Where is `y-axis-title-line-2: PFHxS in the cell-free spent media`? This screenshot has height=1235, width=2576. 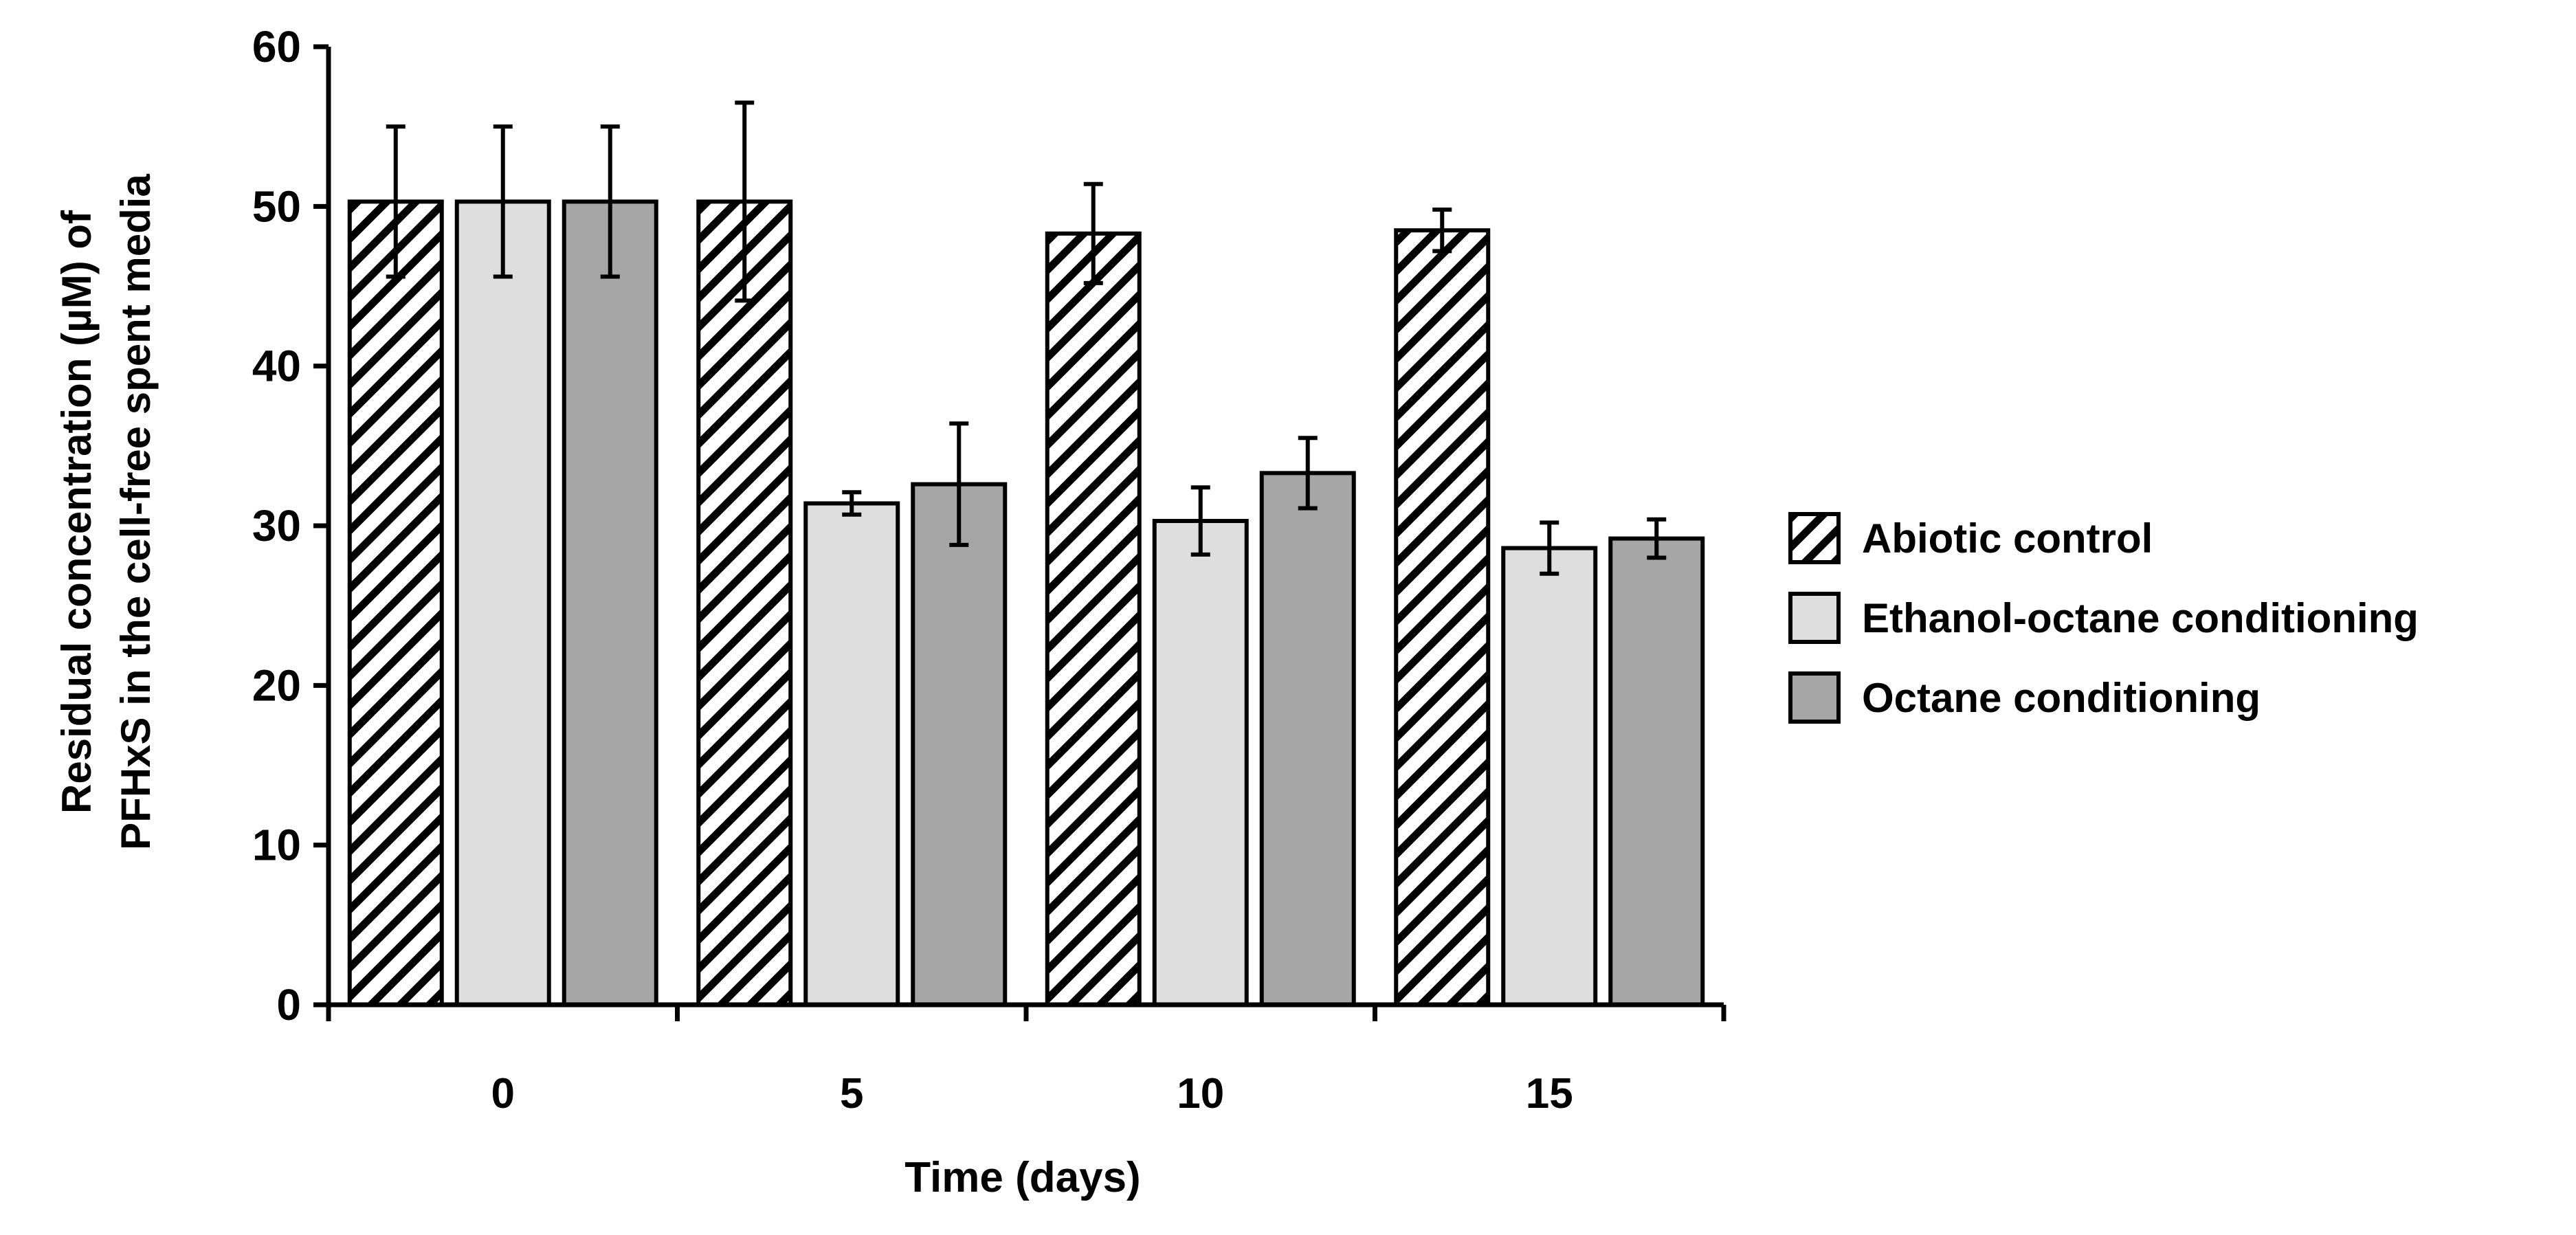 y-axis-title-line-2: PFHxS in the cell-free spent media is located at coordinates (136, 512).